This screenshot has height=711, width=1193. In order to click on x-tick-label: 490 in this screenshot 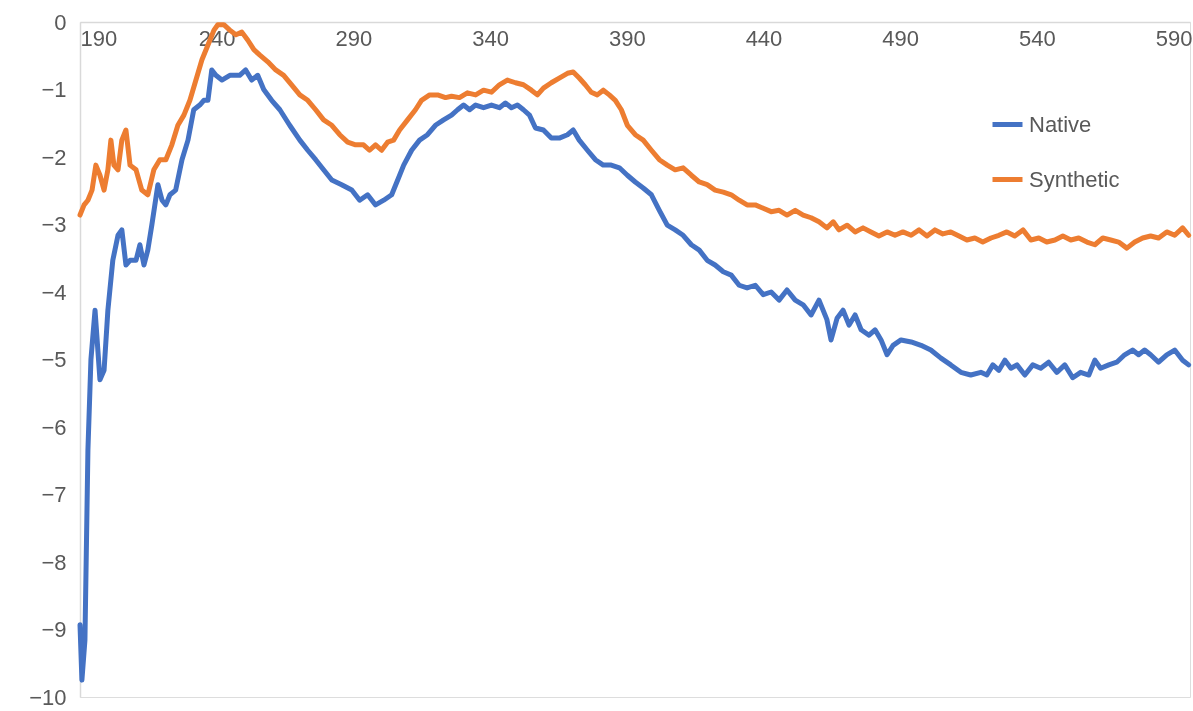, I will do `click(901, 38)`.